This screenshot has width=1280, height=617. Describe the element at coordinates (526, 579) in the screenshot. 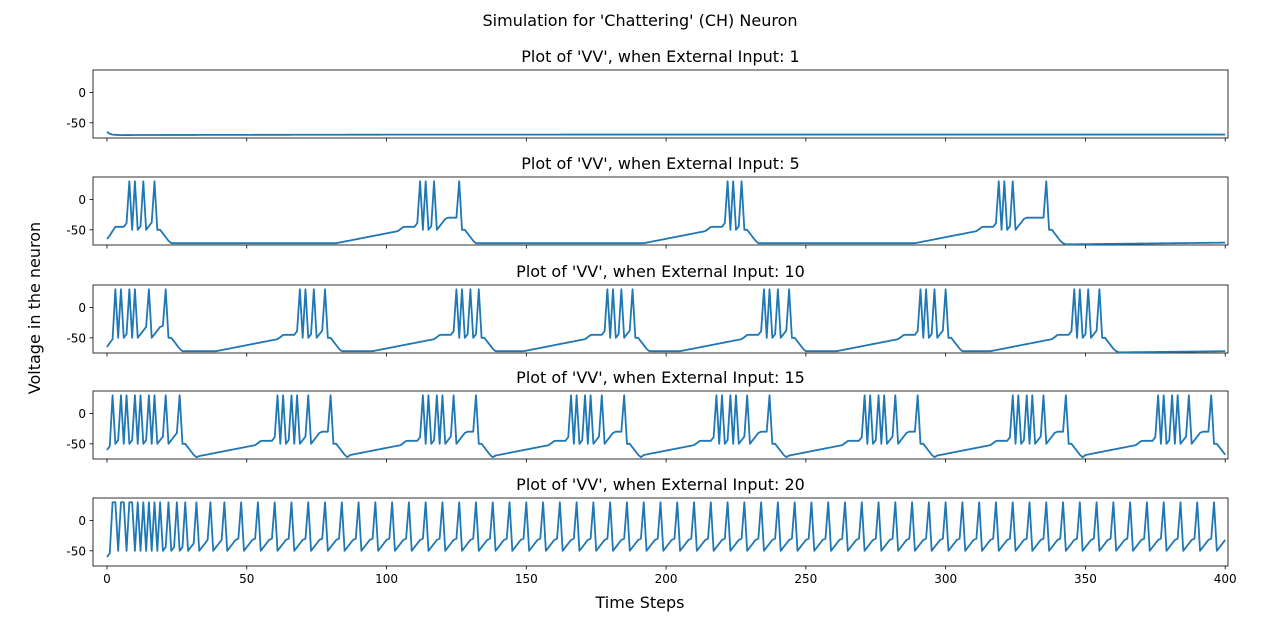

I see `x-tick-label: 150` at that location.